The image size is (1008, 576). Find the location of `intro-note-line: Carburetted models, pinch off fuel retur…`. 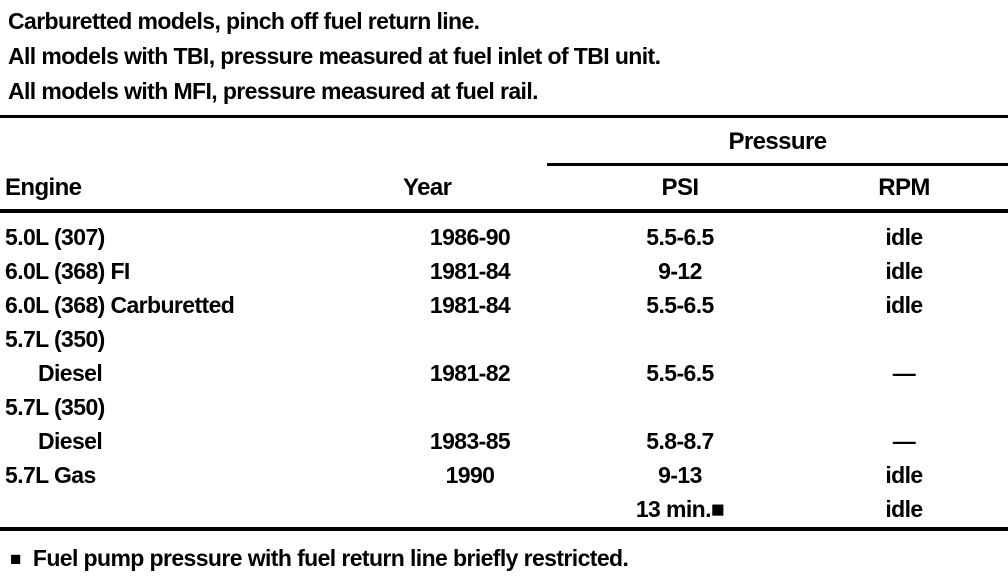

intro-note-line: Carburetted models, pinch off fuel retur… is located at coordinates (244, 21).